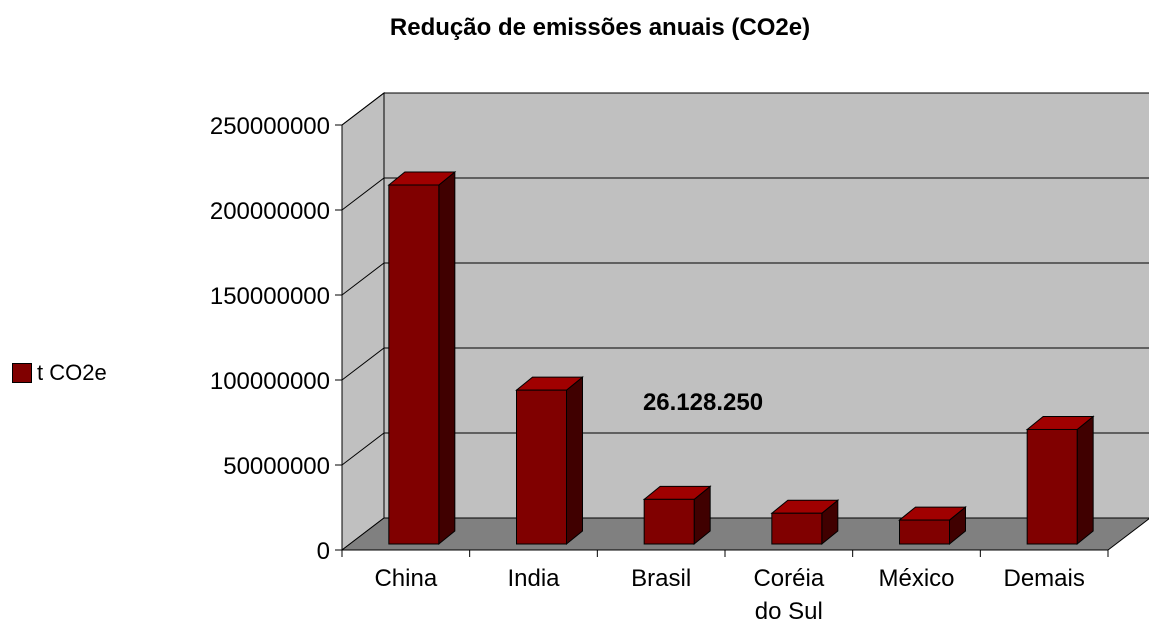 This screenshot has width=1149, height=641. Describe the element at coordinates (1043, 578) in the screenshot. I see `x-tick-label: Demais` at that location.